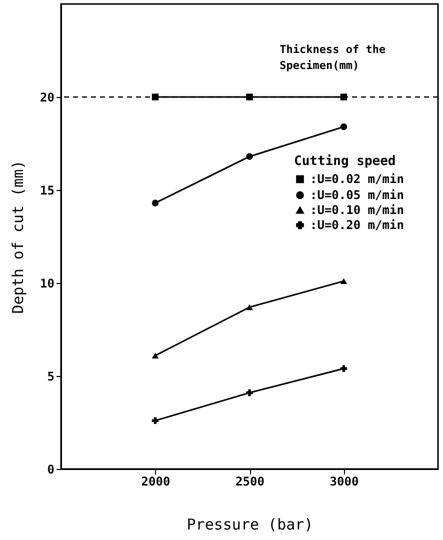  Describe the element at coordinates (155, 481) in the screenshot. I see `x-tick-label: 2000` at that location.